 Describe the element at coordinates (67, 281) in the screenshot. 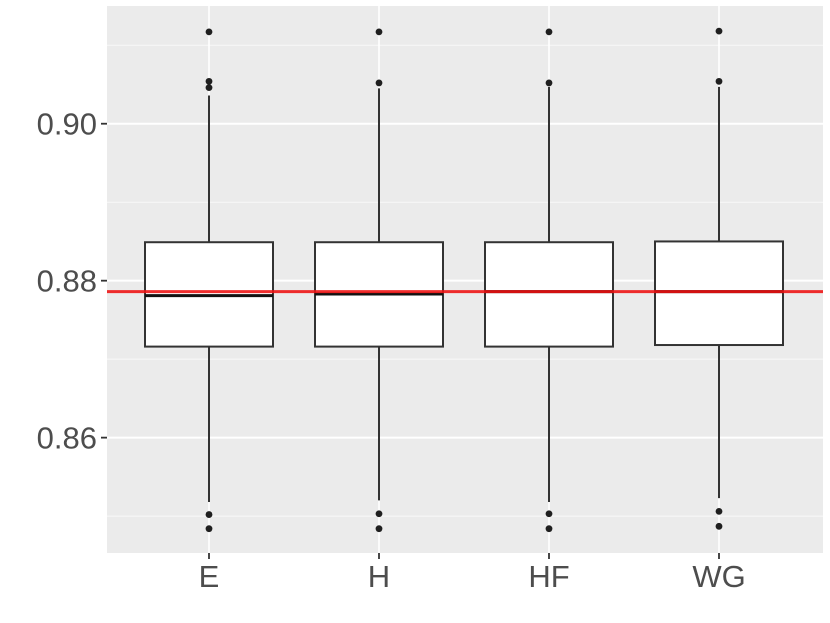

I see `y-tick-label: 0.88` at that location.